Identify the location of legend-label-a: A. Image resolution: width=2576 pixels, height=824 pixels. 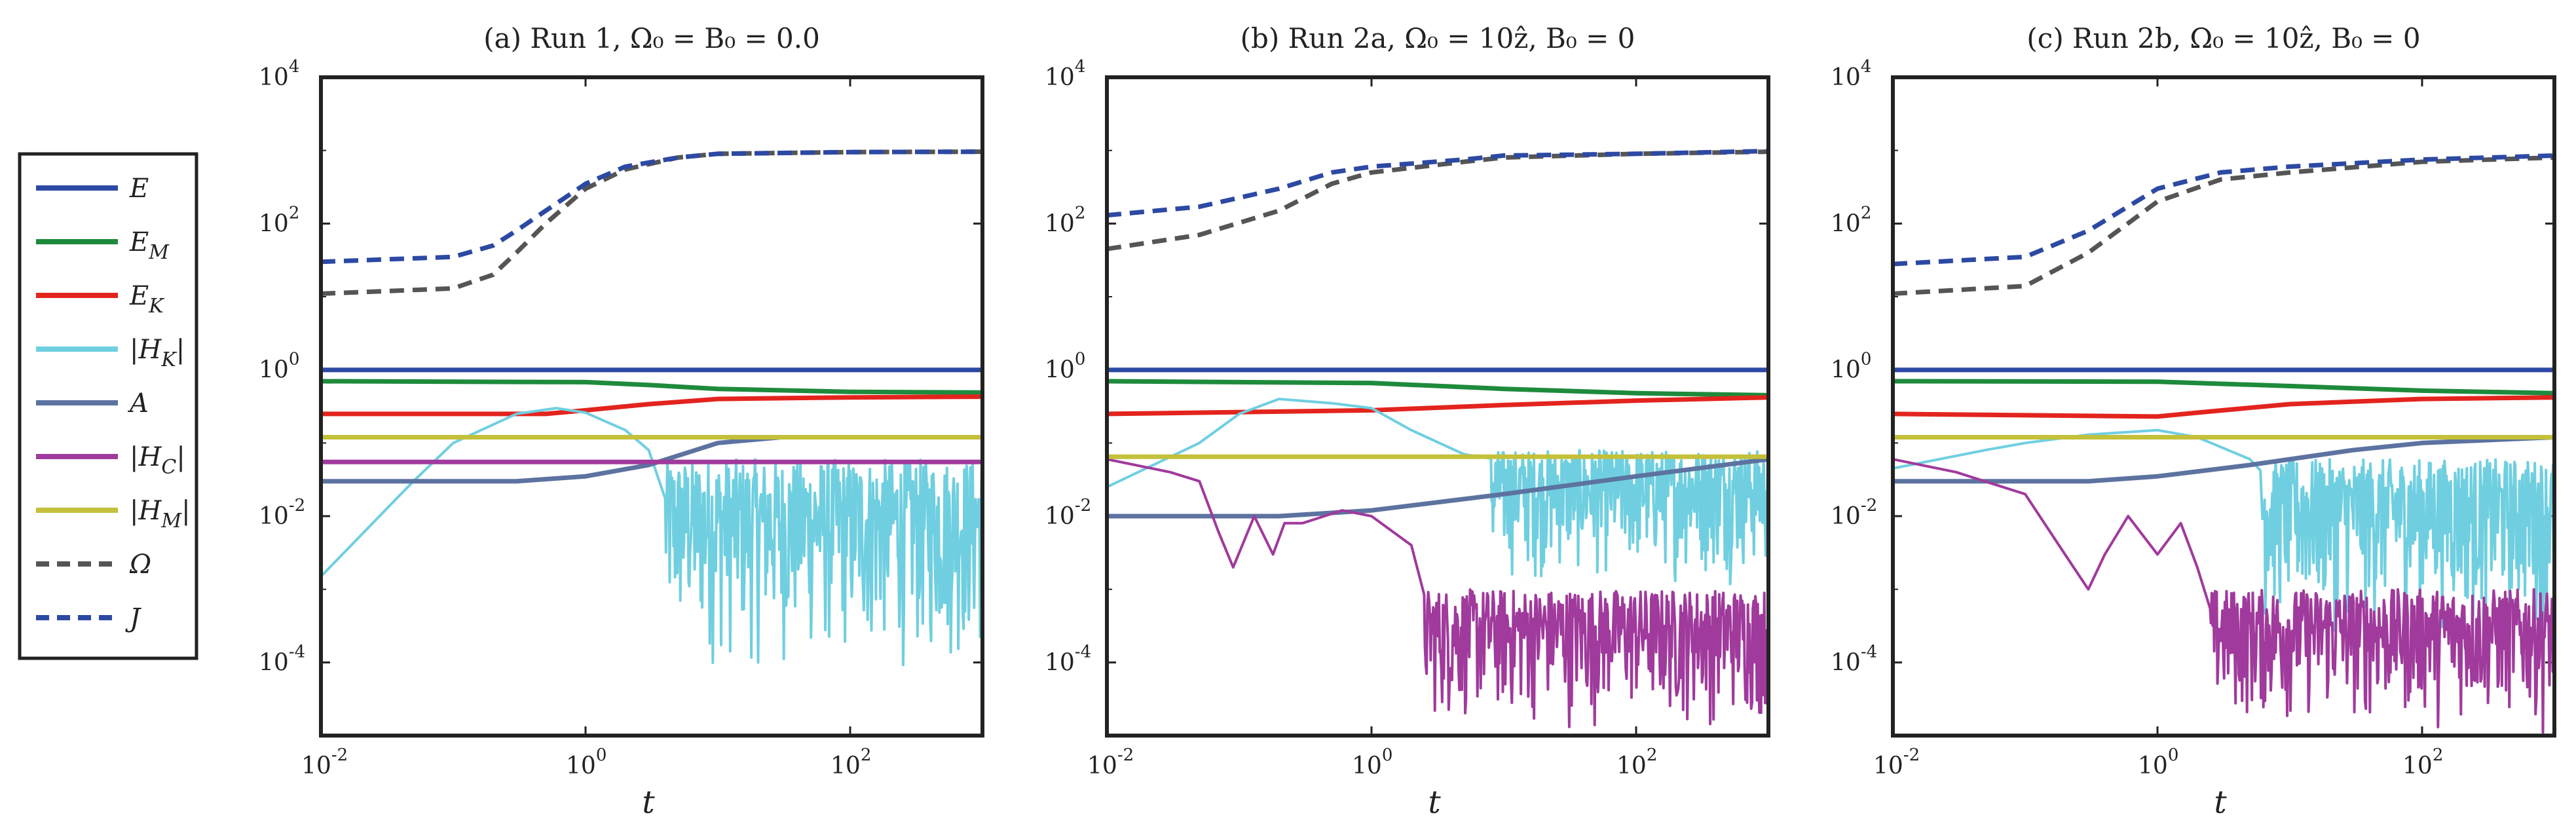
(138, 403).